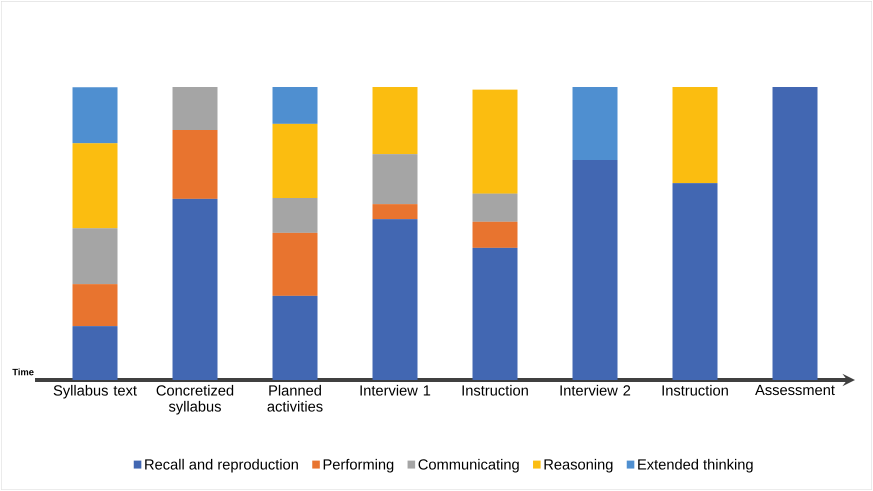 The image size is (873, 491). I want to click on legend-label: Reasoning, so click(578, 465).